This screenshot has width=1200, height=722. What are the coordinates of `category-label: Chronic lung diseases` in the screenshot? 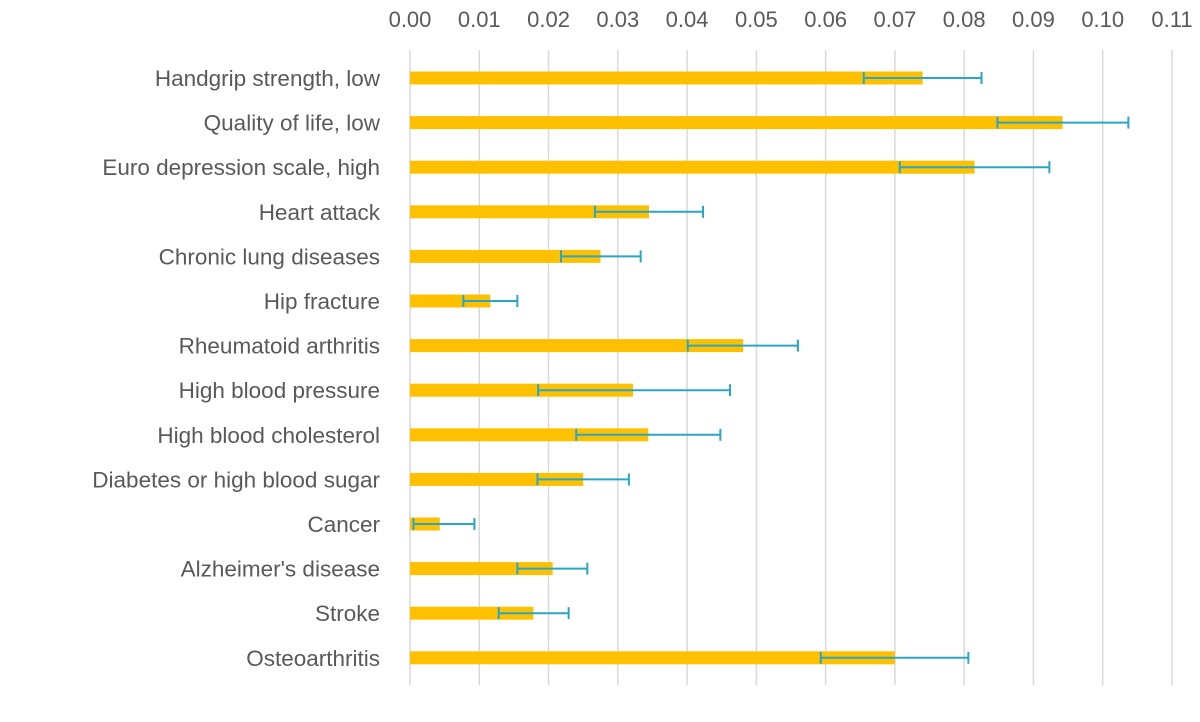 It's located at (269, 256).